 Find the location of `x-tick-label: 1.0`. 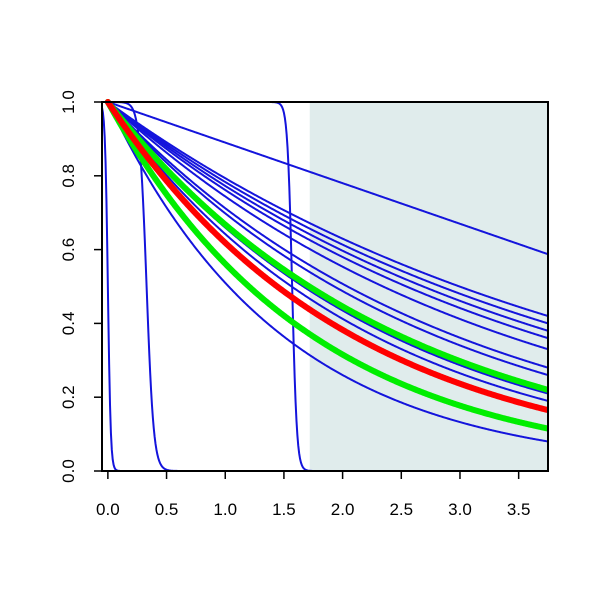

x-tick-label: 1.0 is located at coordinates (225, 509).